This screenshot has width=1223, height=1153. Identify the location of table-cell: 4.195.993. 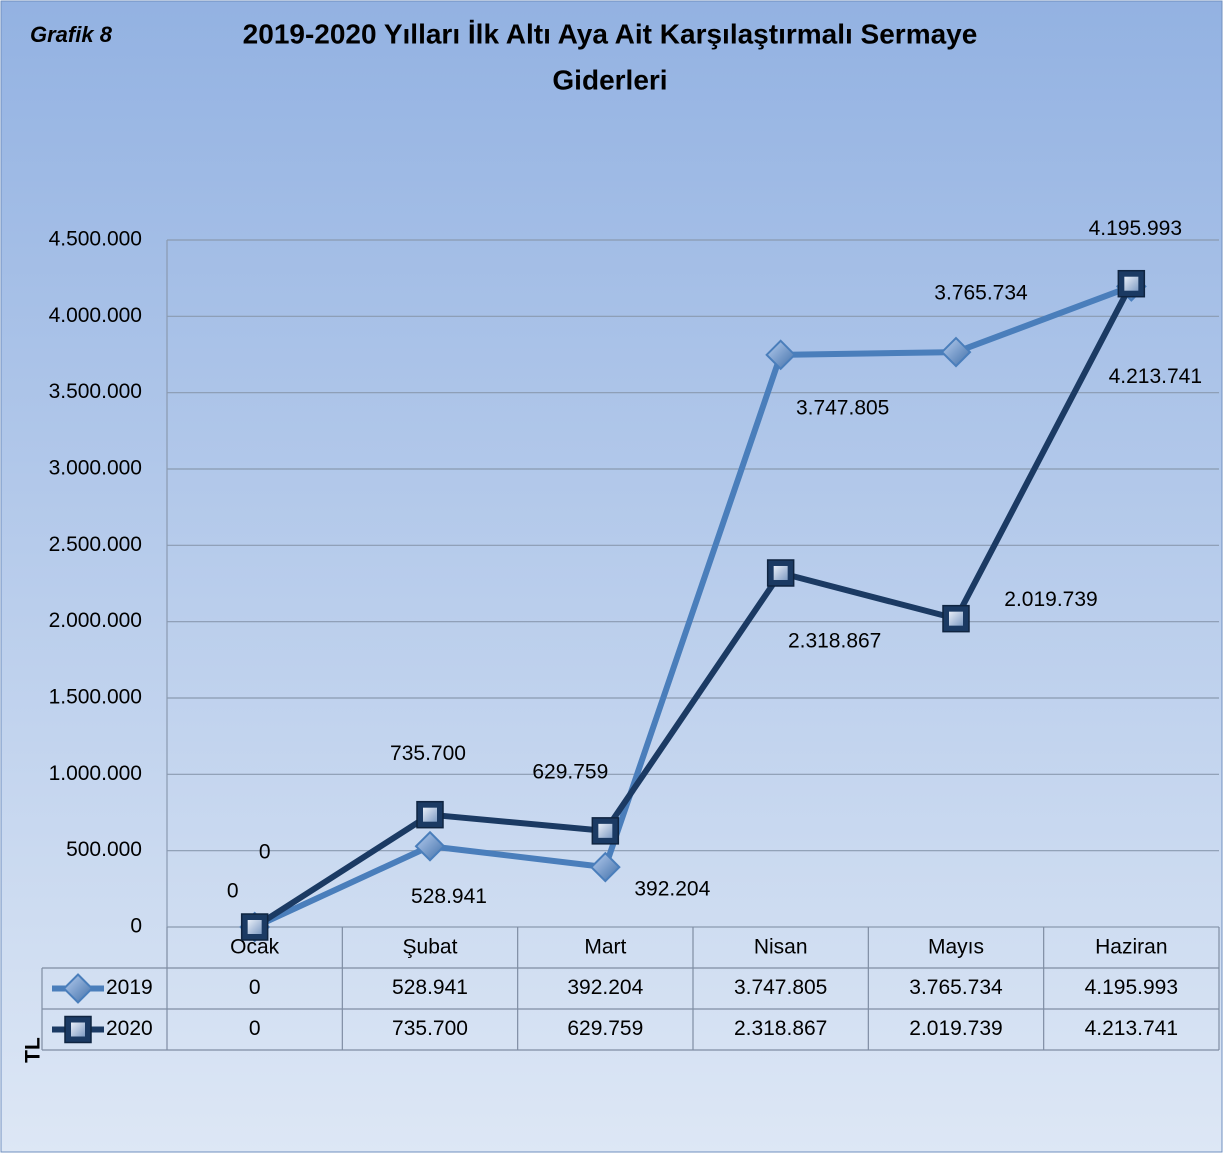
(1131, 987).